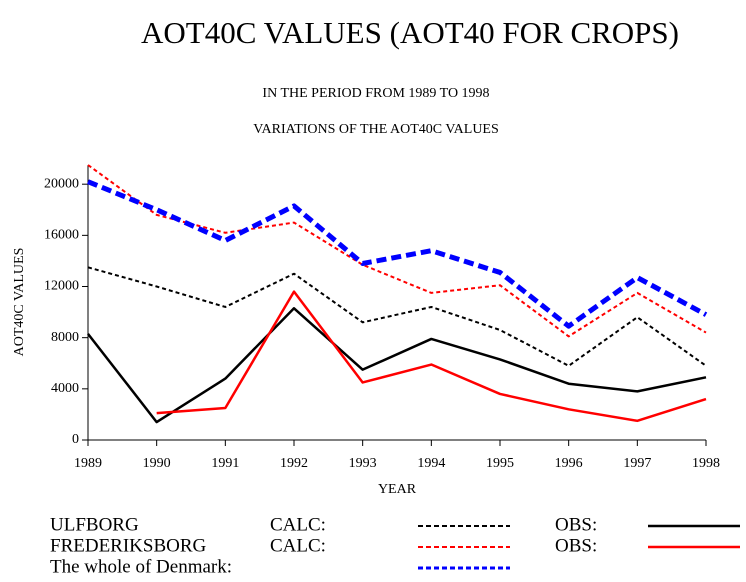 The image size is (746, 582). What do you see at coordinates (431, 463) in the screenshot?
I see `x-tick-label: 1994` at bounding box center [431, 463].